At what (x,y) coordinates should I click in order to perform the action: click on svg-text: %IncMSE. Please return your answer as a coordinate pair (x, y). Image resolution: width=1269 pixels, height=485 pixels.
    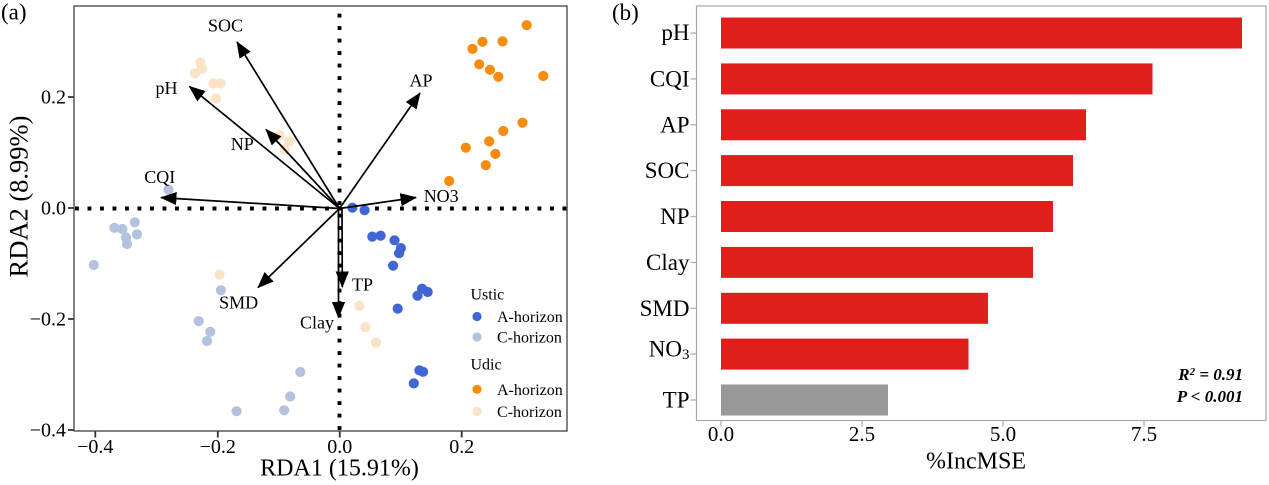
    Looking at the image, I should click on (976, 462).